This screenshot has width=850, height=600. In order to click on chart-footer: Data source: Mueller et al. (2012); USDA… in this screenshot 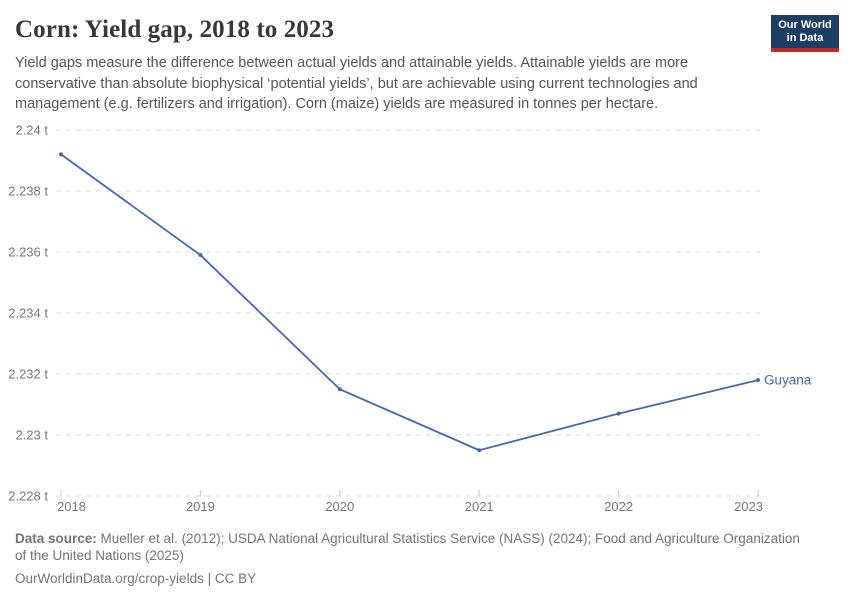, I will do `click(412, 559)`.